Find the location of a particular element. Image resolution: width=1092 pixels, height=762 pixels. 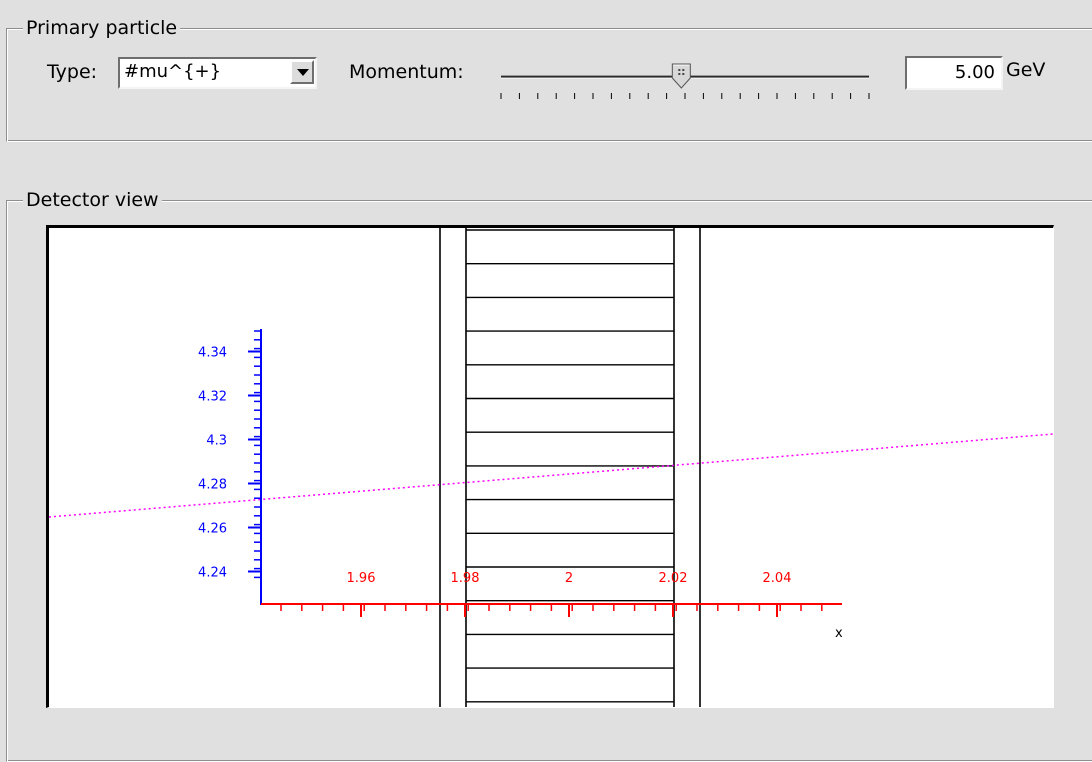

x-tick-label: 2.04 is located at coordinates (777, 578).